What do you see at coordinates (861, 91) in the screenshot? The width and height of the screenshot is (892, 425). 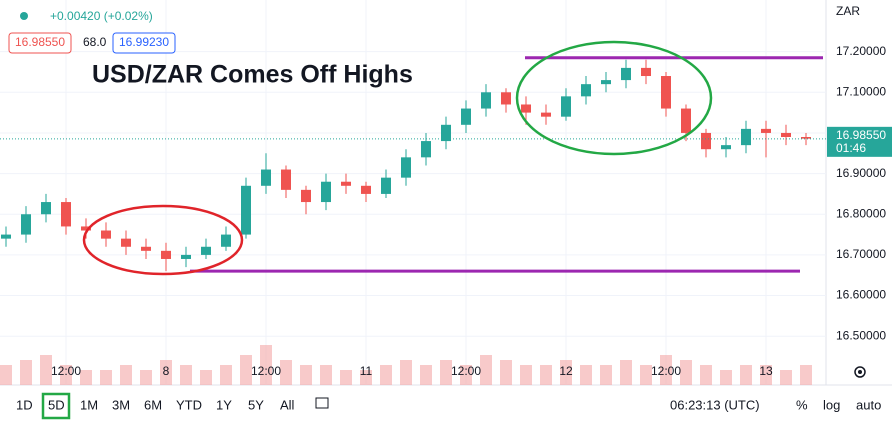 I see `y-tick-label: 17.10000` at bounding box center [861, 91].